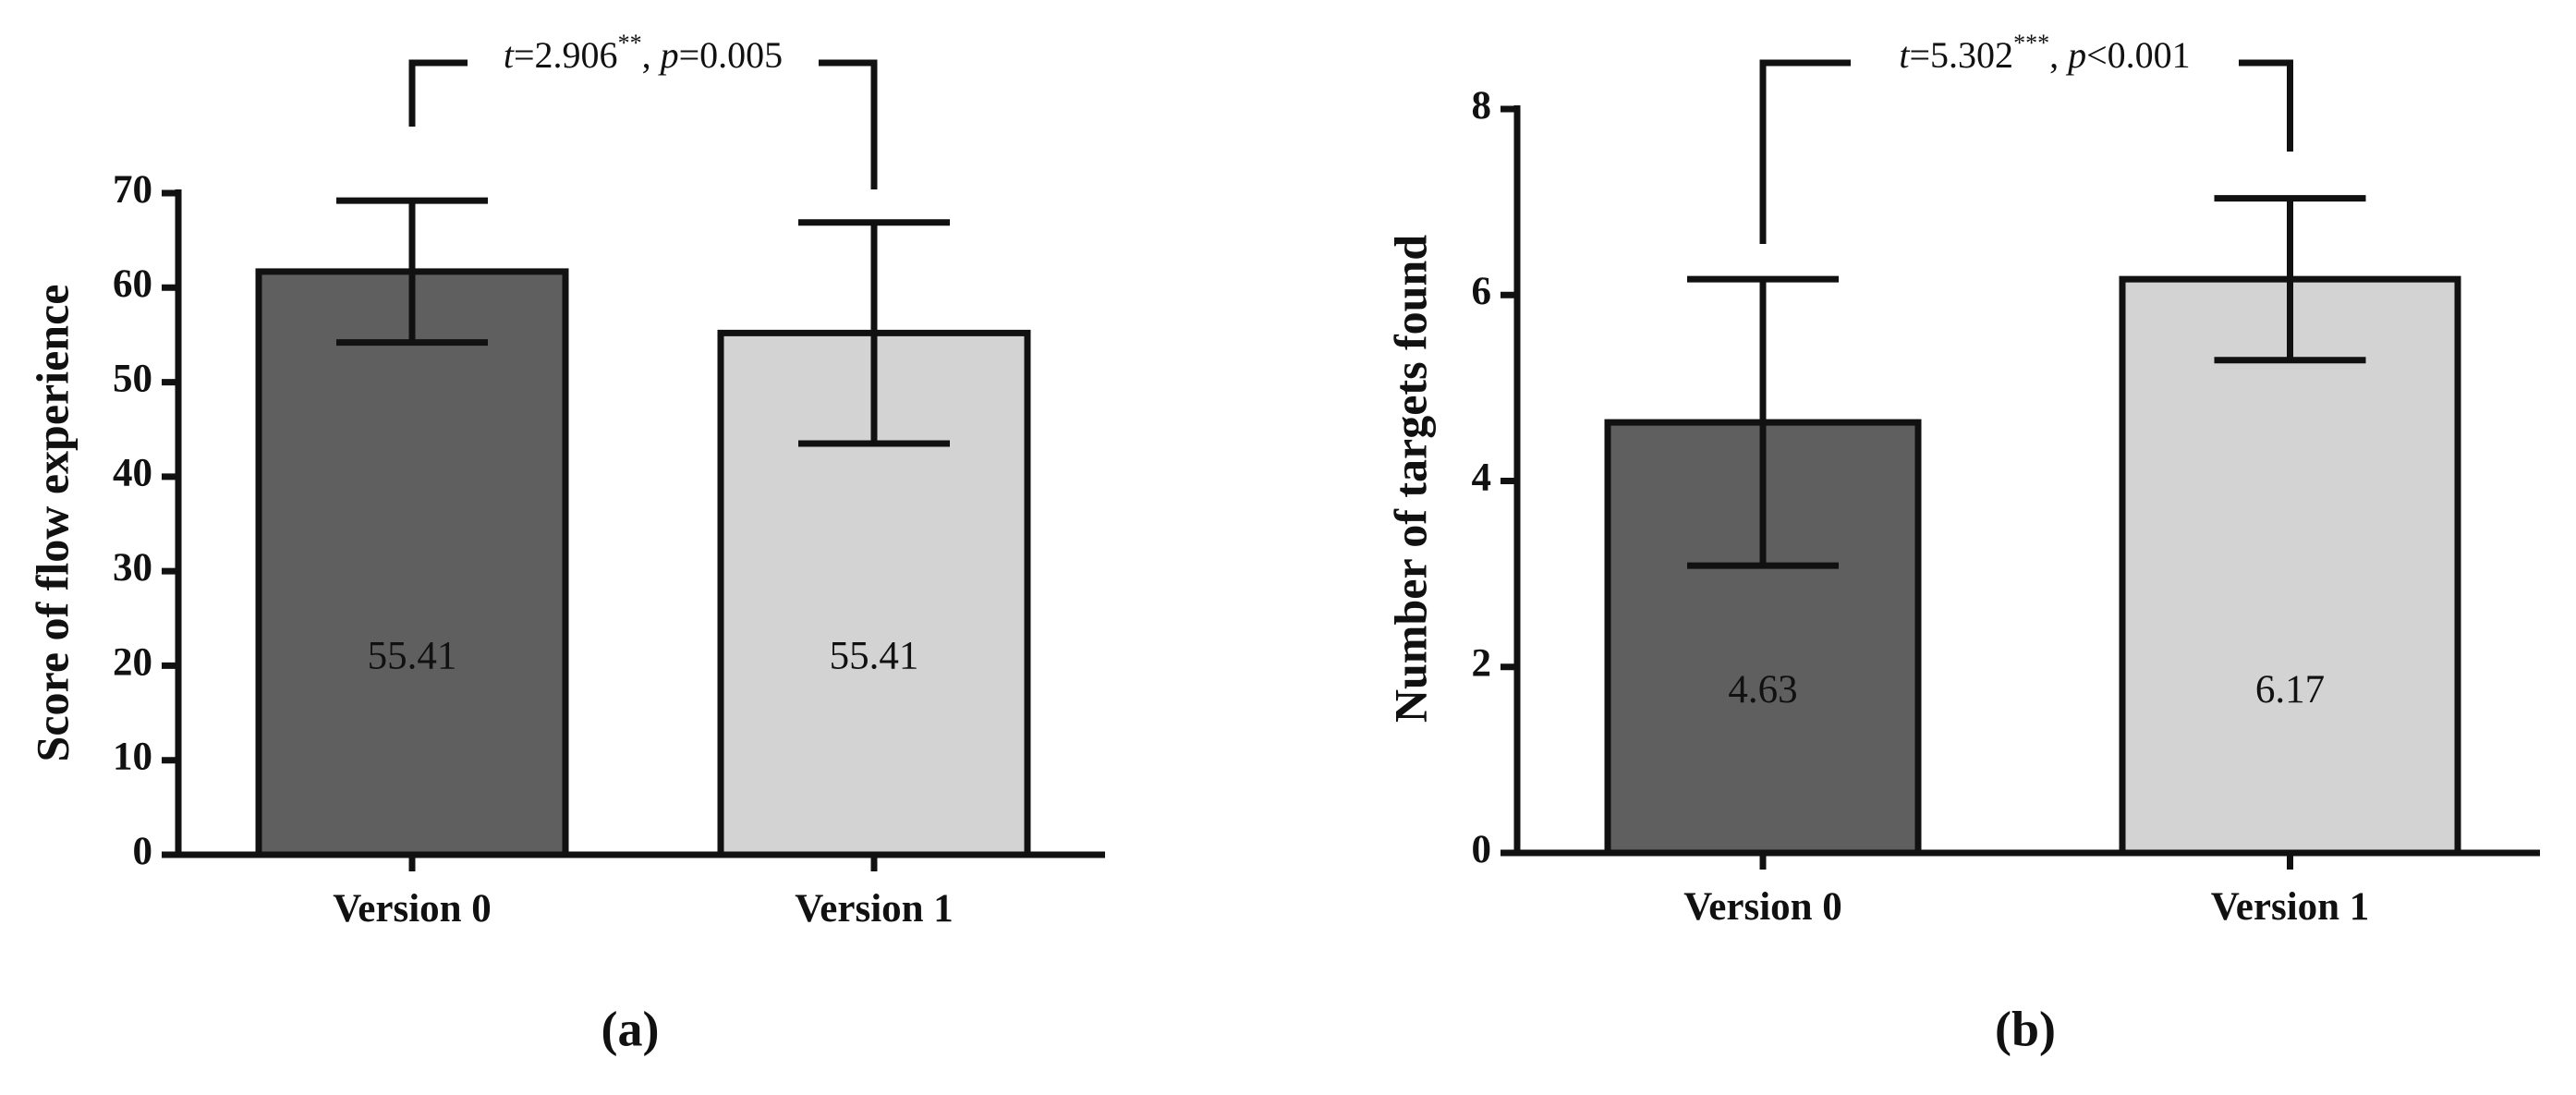 The height and width of the screenshot is (1095, 2576). I want to click on annotation: t=2.906**, p=0.005, so click(643, 53).